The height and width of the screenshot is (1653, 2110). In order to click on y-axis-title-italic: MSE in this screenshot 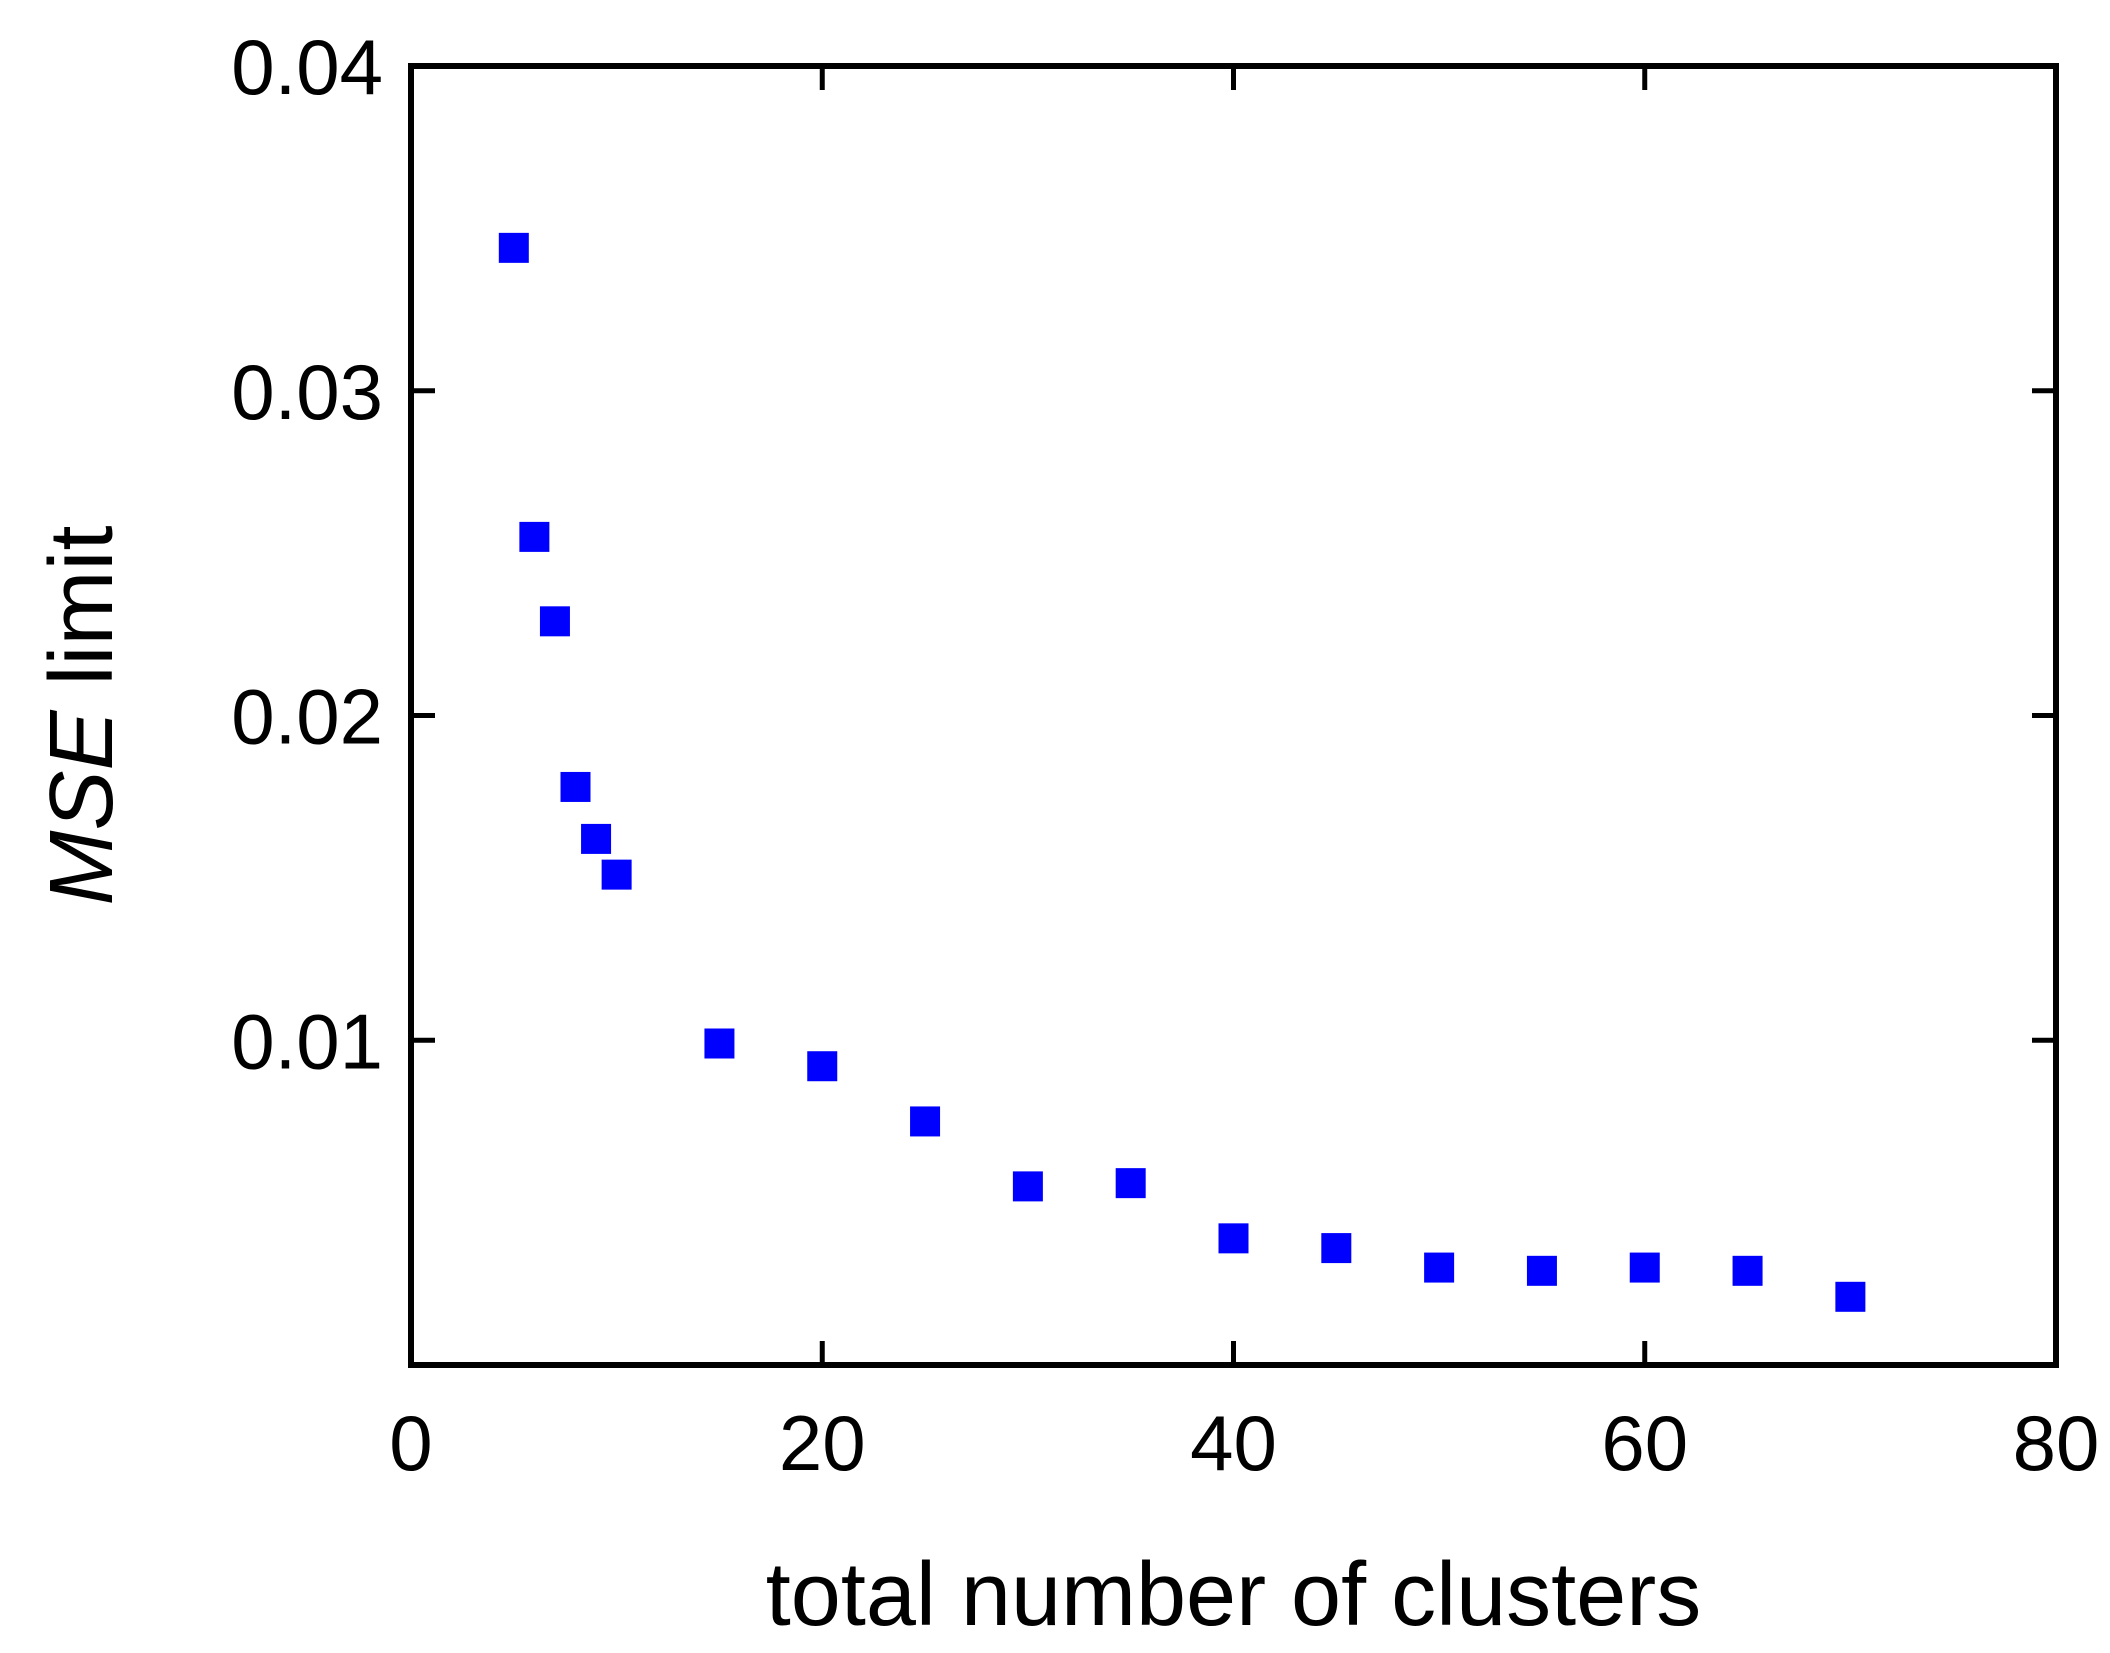, I will do `click(82, 808)`.